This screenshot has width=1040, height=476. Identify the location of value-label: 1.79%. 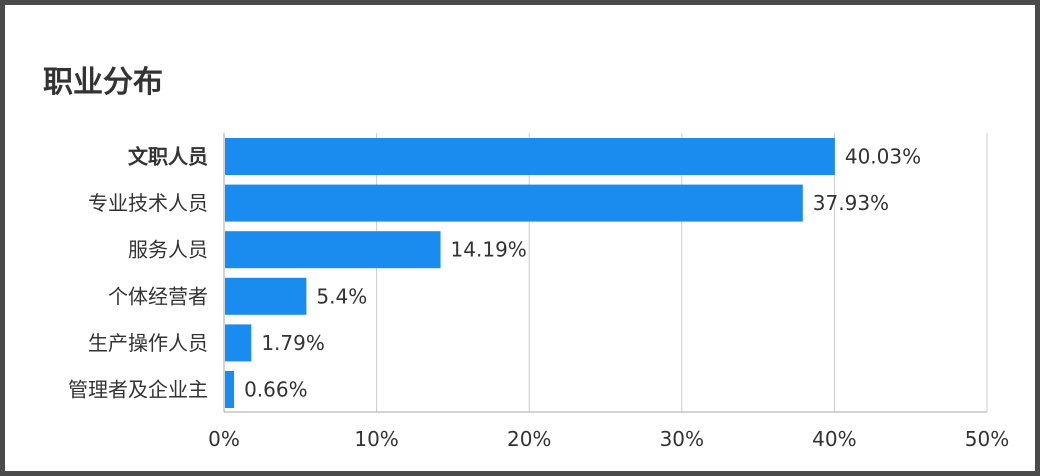
(293, 343).